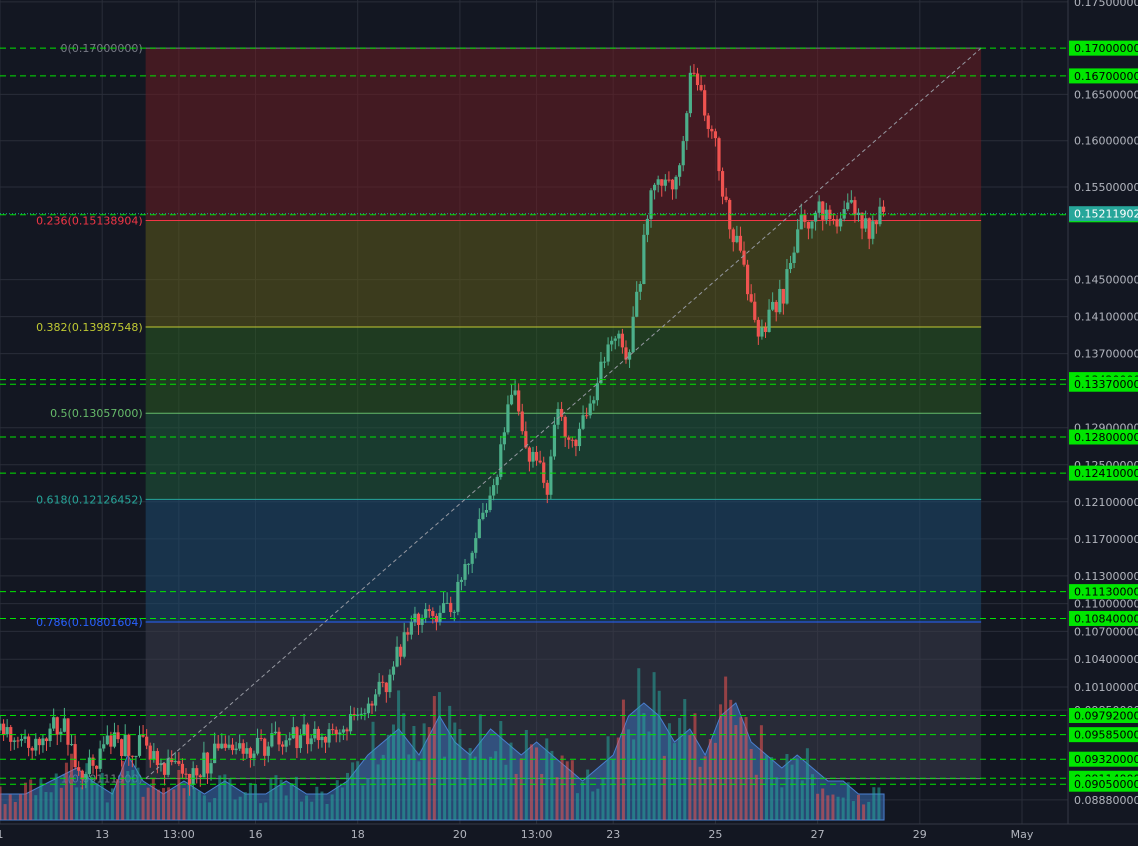 The height and width of the screenshot is (846, 1138). I want to click on time-tick-label: 13:00, so click(537, 834).